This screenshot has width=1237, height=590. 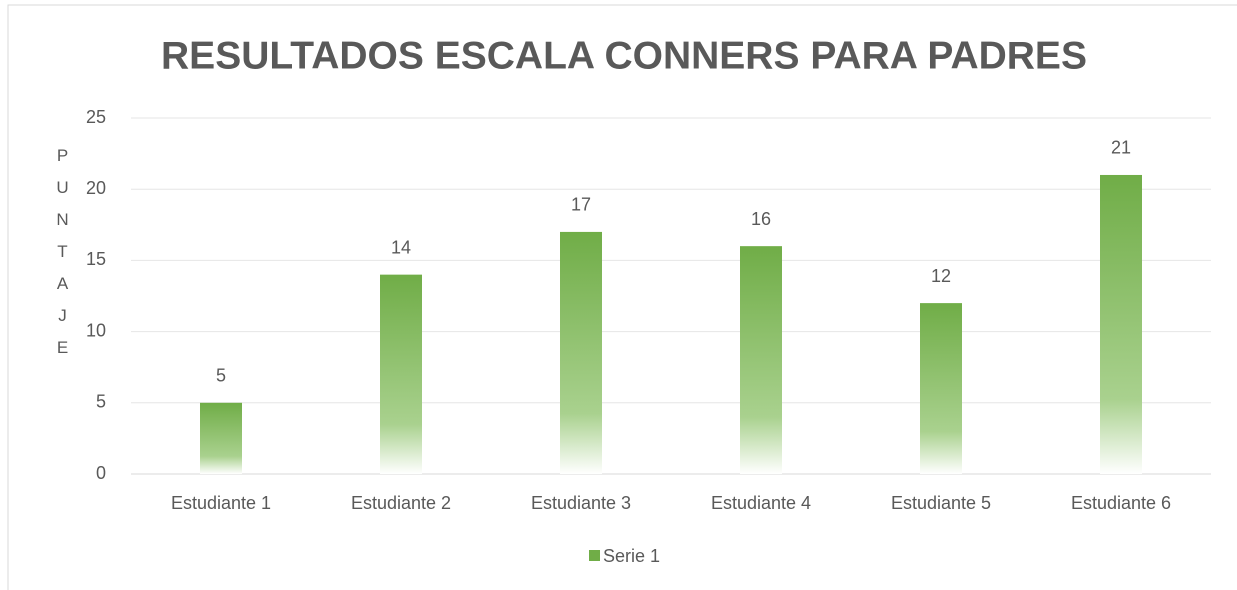 I want to click on chart-title: RESULTADOS ESCALA CONNERS PARA PADRES, so click(x=624, y=55).